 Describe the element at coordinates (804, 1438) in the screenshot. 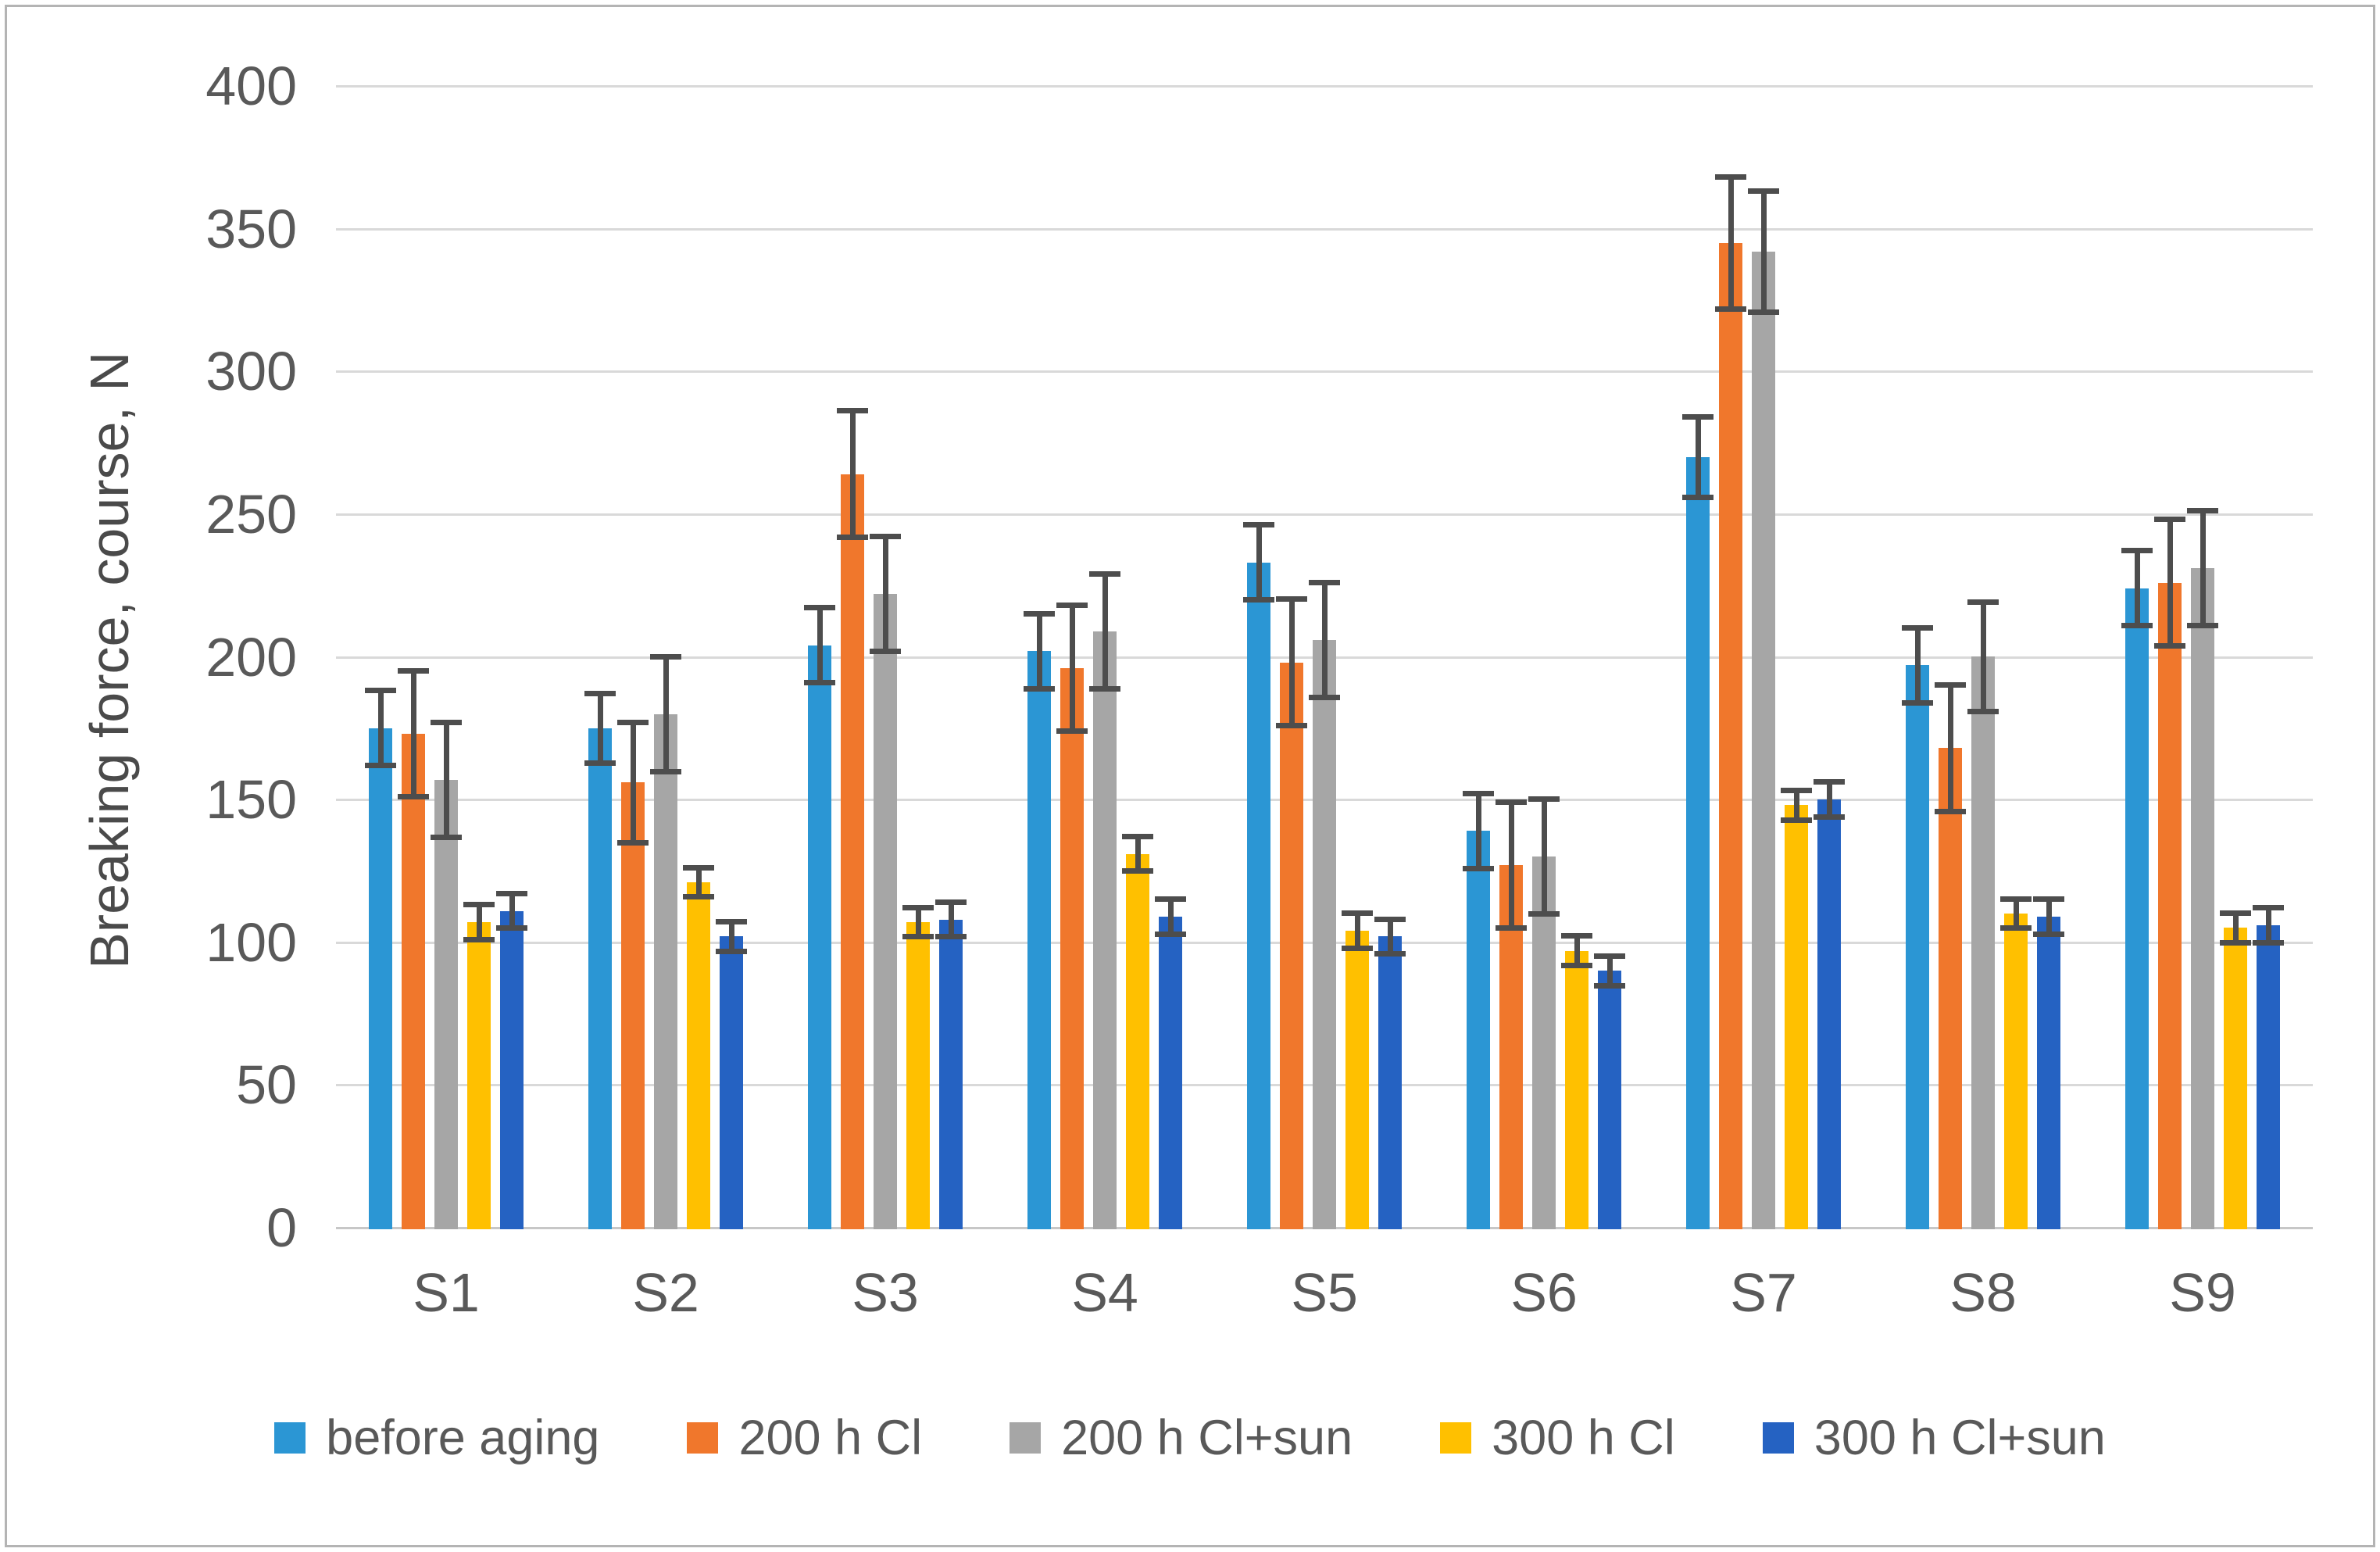

I see `legend-entry-200h-cl: 200 h Cl` at that location.